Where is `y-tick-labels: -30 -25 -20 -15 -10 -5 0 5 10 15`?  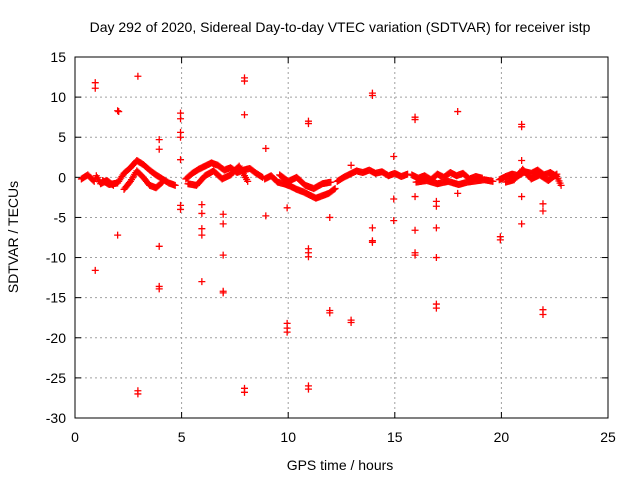
y-tick-labels: -30 -25 -20 -15 -10 -5 0 5 10 15 is located at coordinates (56, 237).